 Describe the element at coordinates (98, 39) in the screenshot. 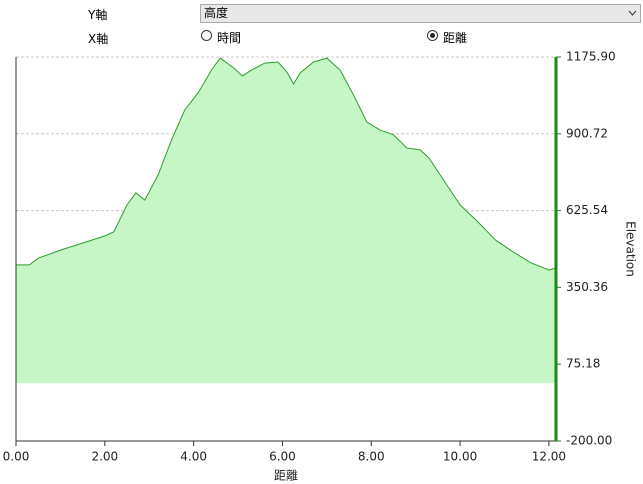

I see `x-axis-label: X軸` at that location.